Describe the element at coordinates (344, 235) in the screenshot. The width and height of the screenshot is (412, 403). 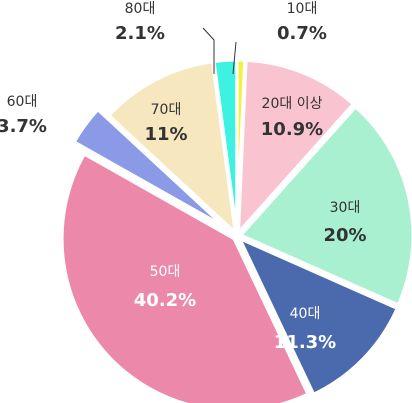
I see `slice-value-label-2: 20%` at that location.